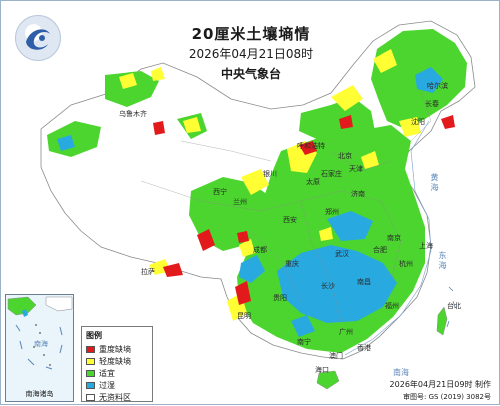 The width and height of the screenshot is (500, 406). What do you see at coordinates (442, 261) in the screenshot?
I see `sea-label-east-china-sea: 东海` at bounding box center [442, 261].